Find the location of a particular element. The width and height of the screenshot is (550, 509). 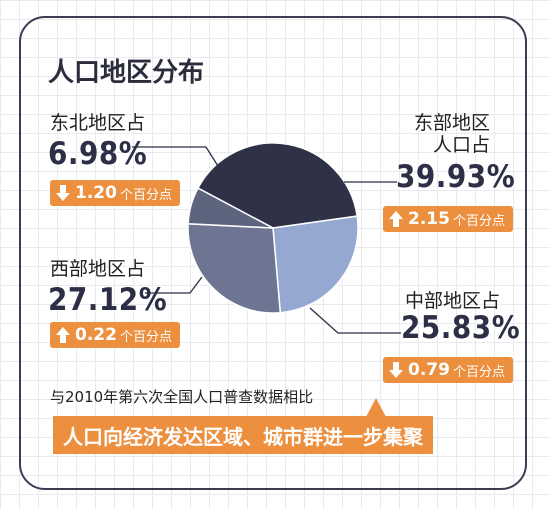

summary-banner: 人口向经济发达区域、城市群进一步集聚 is located at coordinates (243, 435).